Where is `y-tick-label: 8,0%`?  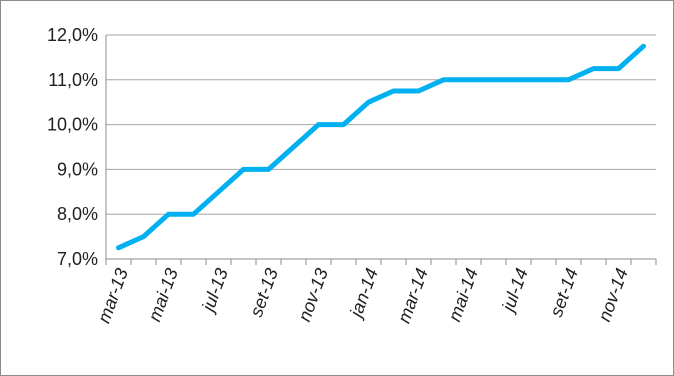
y-tick-label: 8,0% is located at coordinates (77, 214).